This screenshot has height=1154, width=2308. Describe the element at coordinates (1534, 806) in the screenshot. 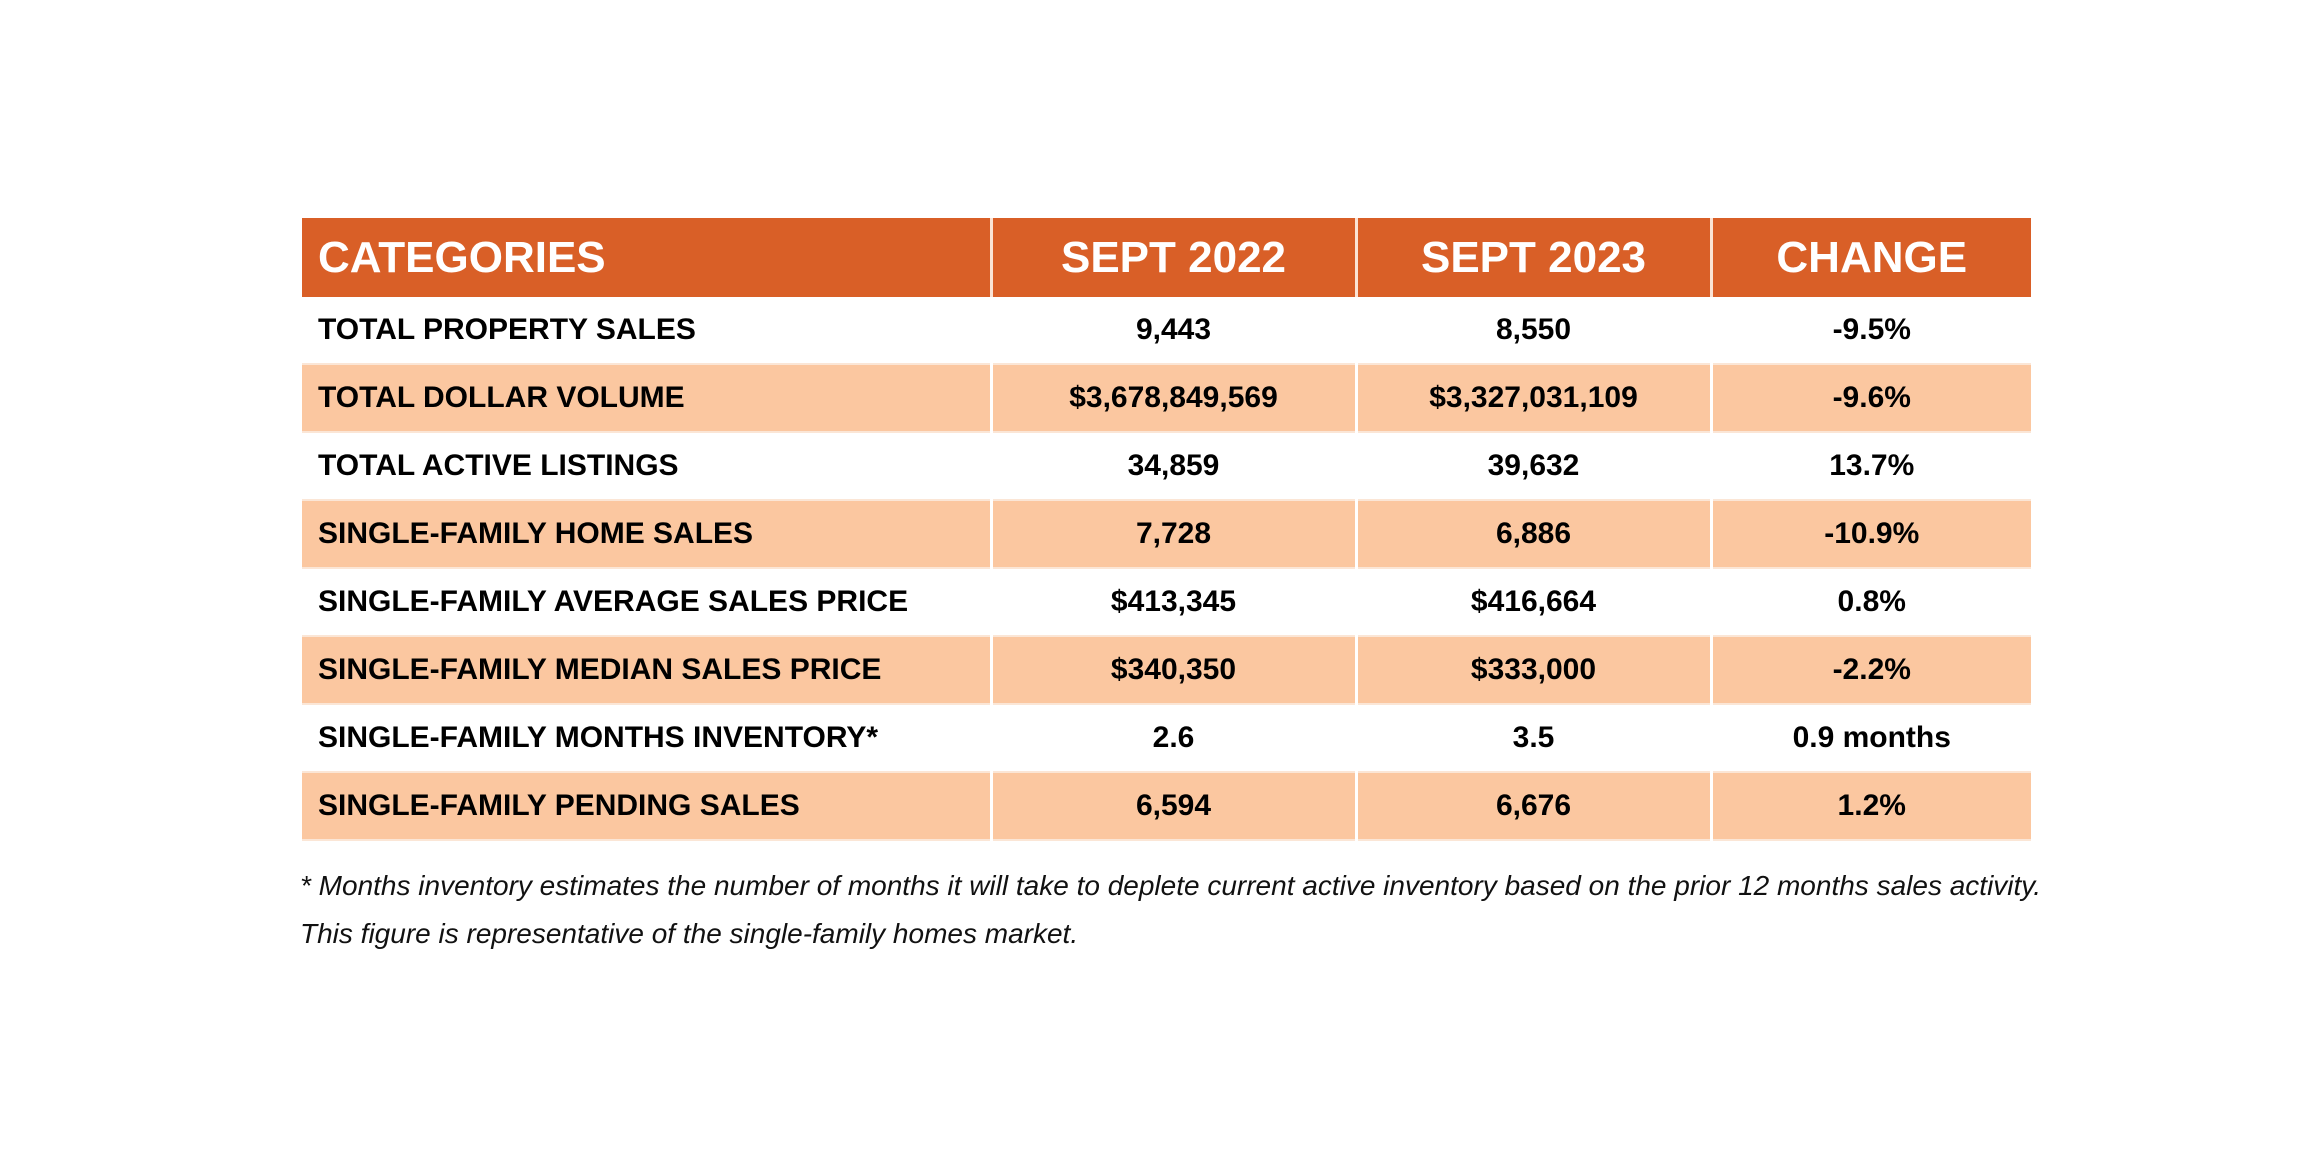

I see `cell-sept-2023: 6,676` at that location.